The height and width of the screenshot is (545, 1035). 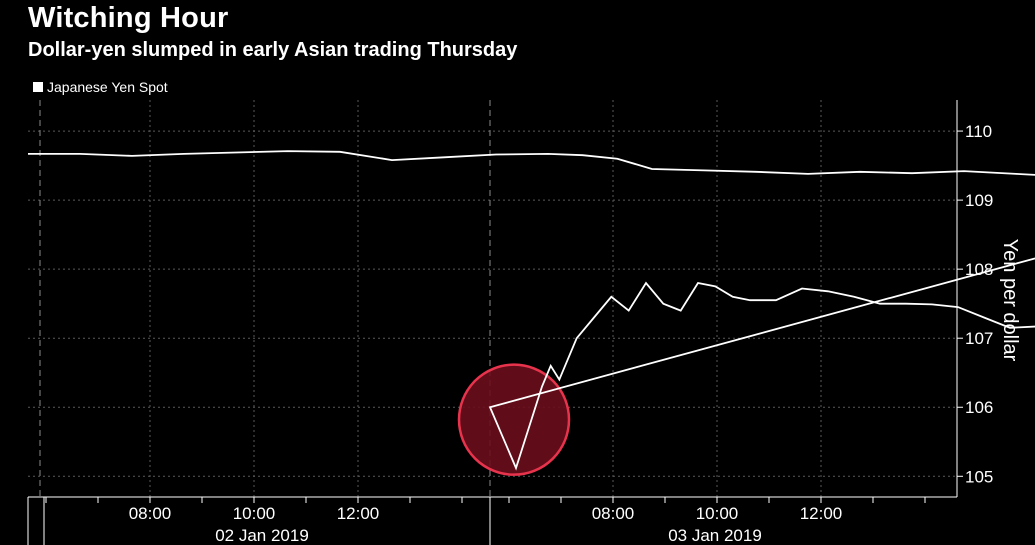 I want to click on date-label: 02 Jan 2019, so click(x=262, y=535).